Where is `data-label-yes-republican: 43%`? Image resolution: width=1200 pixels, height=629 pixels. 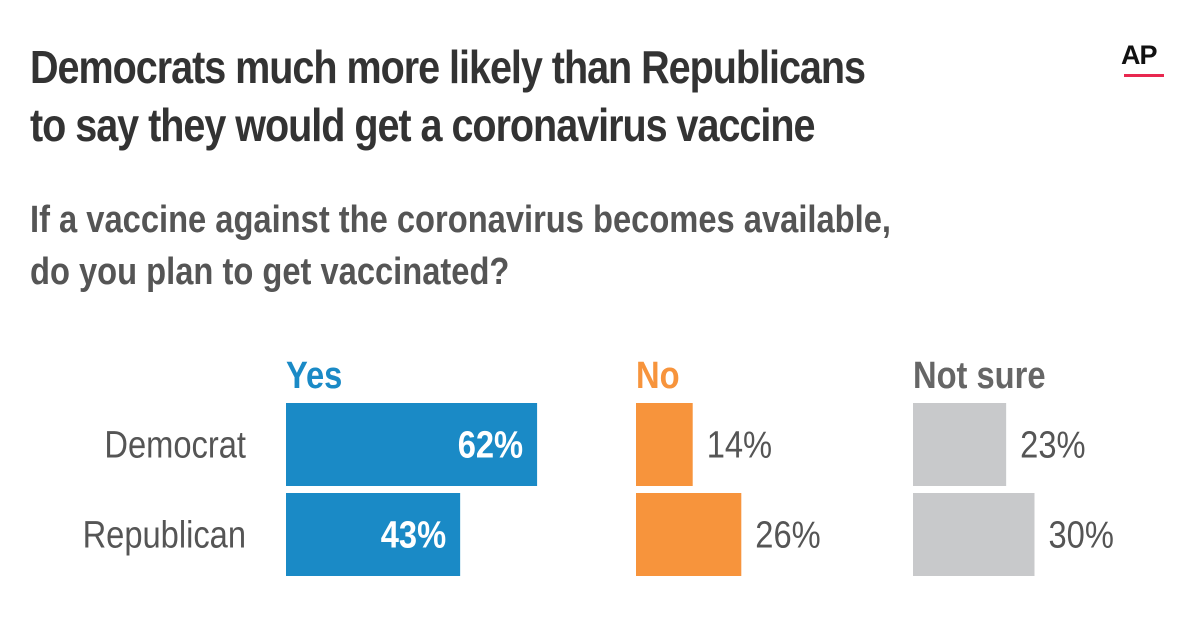 data-label-yes-republican: 43% is located at coordinates (413, 534).